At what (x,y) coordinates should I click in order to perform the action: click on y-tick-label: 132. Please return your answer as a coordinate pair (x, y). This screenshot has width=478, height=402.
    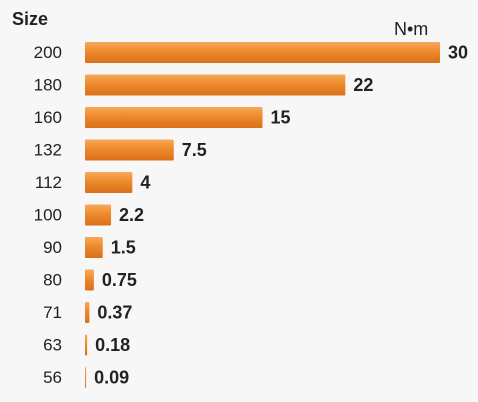
    Looking at the image, I should click on (48, 149).